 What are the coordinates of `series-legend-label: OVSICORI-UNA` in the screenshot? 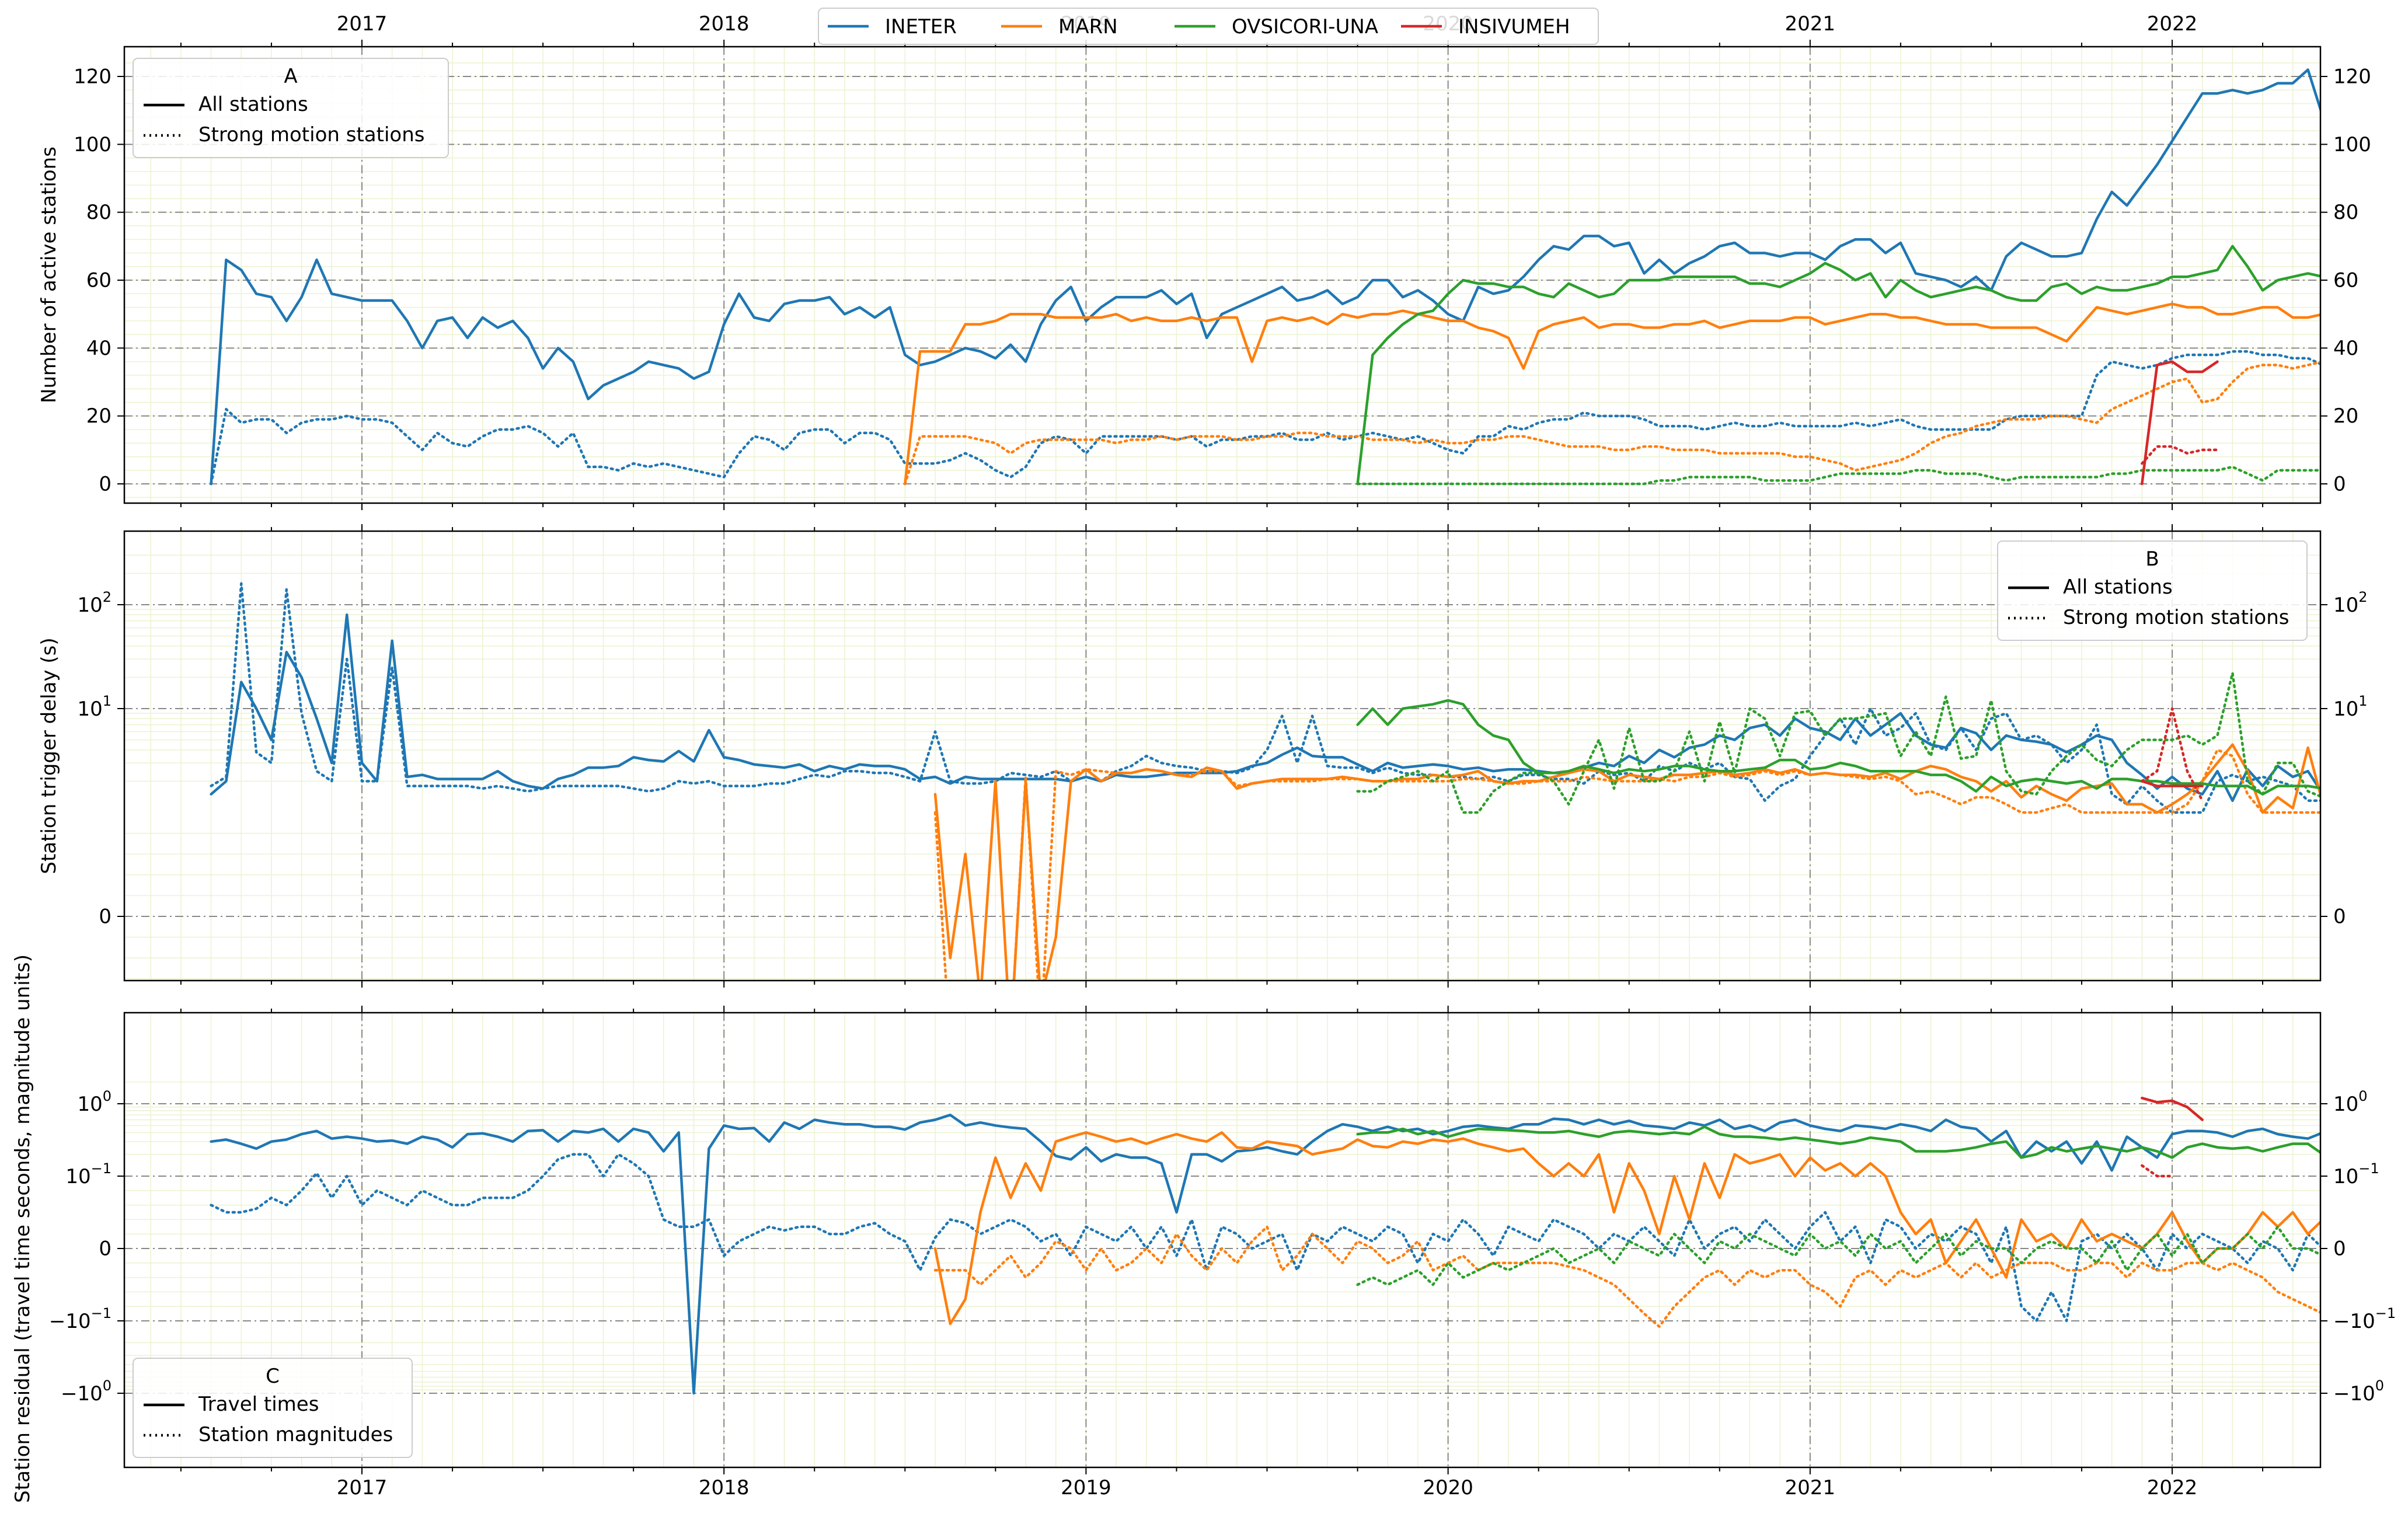 It's located at (1305, 27).